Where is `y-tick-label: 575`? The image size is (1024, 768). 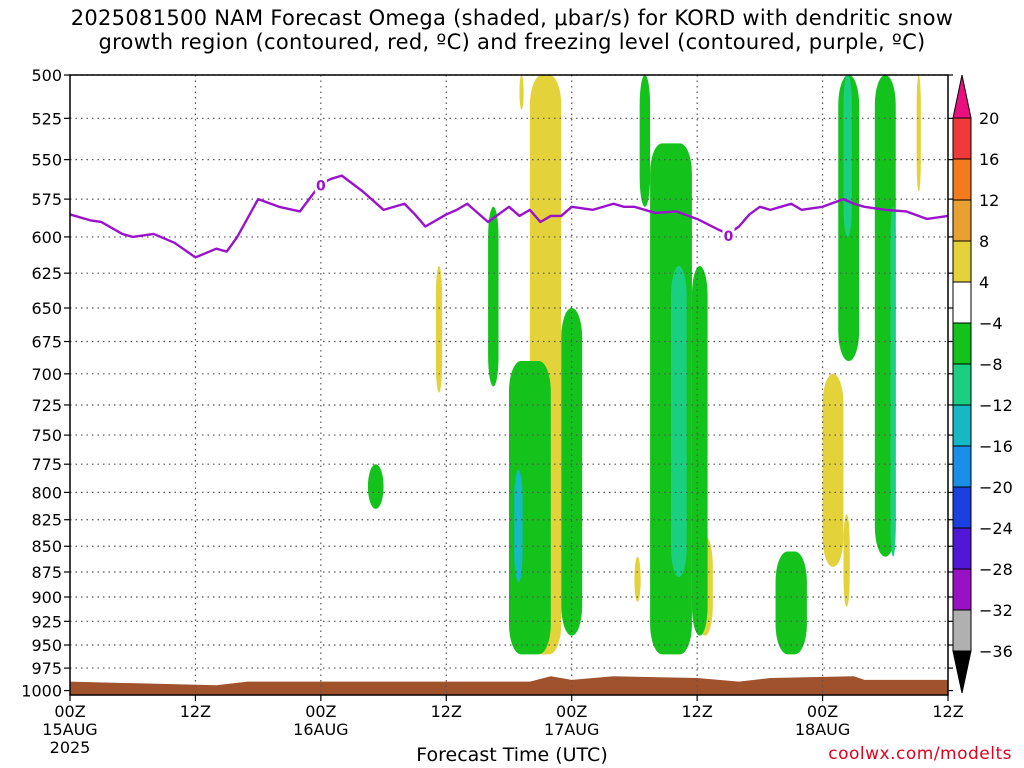
y-tick-label: 575 is located at coordinates (46, 199).